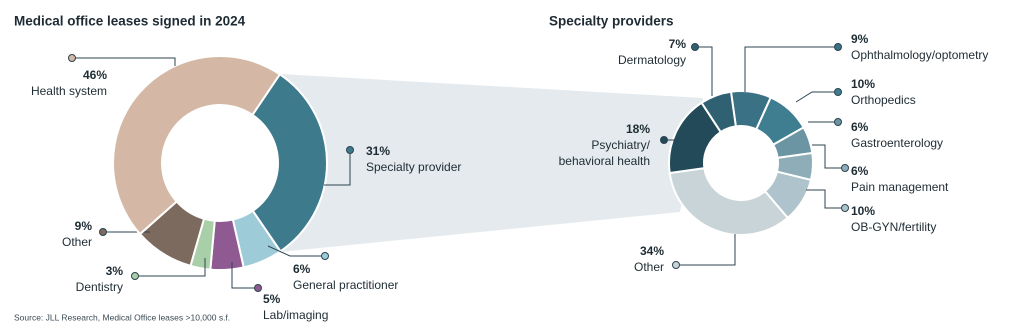 Image resolution: width=1022 pixels, height=324 pixels. I want to click on value-label: 7%, so click(678, 44).